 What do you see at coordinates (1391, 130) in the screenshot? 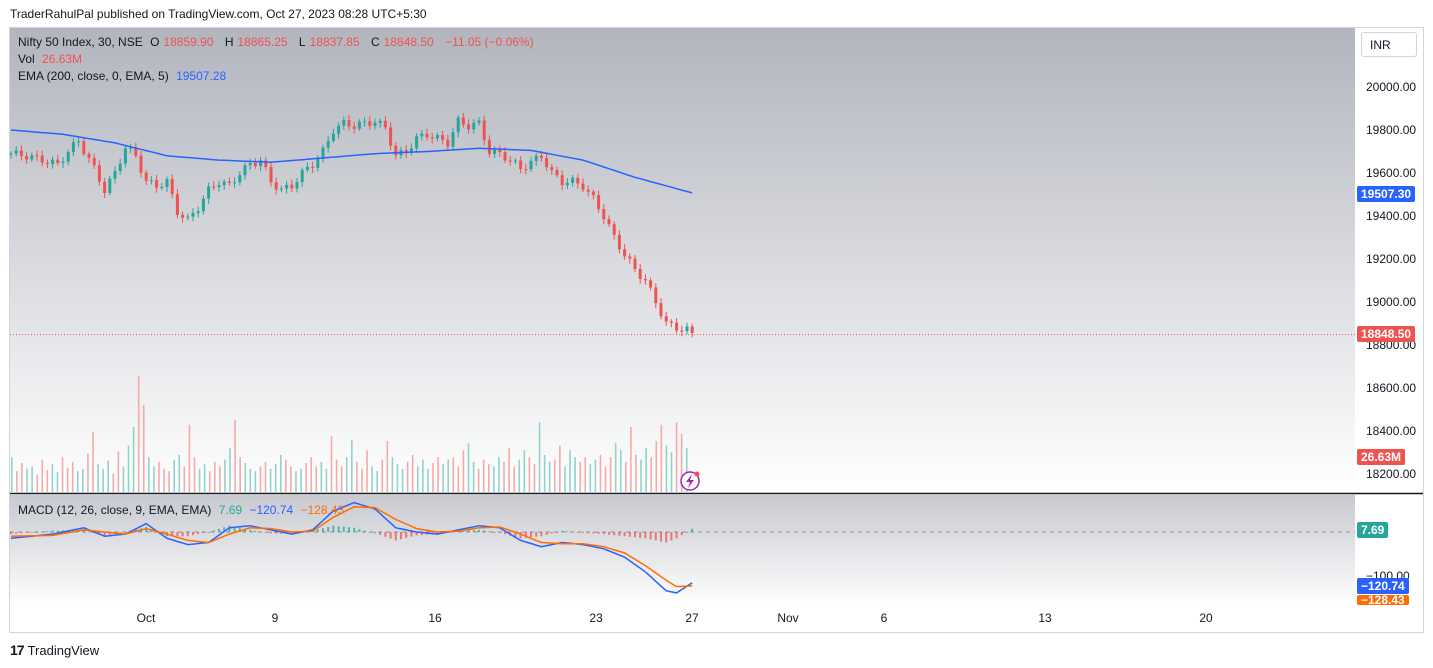
I see `y-tick-label: 19800.00` at bounding box center [1391, 130].